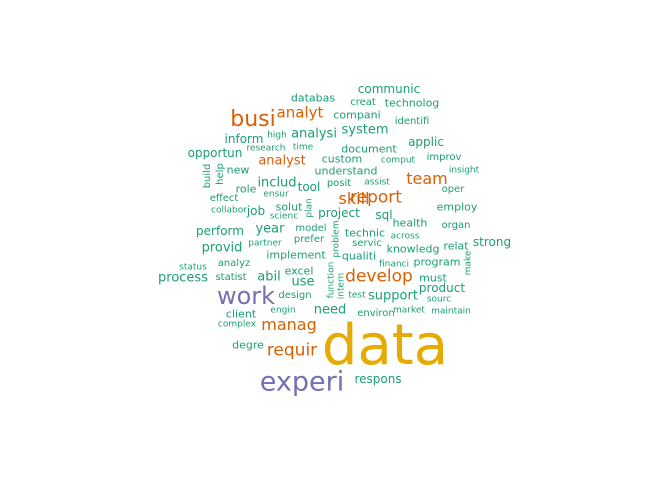 This screenshot has width=672, height=480. Describe the element at coordinates (299, 271) in the screenshot. I see `word-excel: excel` at that location.